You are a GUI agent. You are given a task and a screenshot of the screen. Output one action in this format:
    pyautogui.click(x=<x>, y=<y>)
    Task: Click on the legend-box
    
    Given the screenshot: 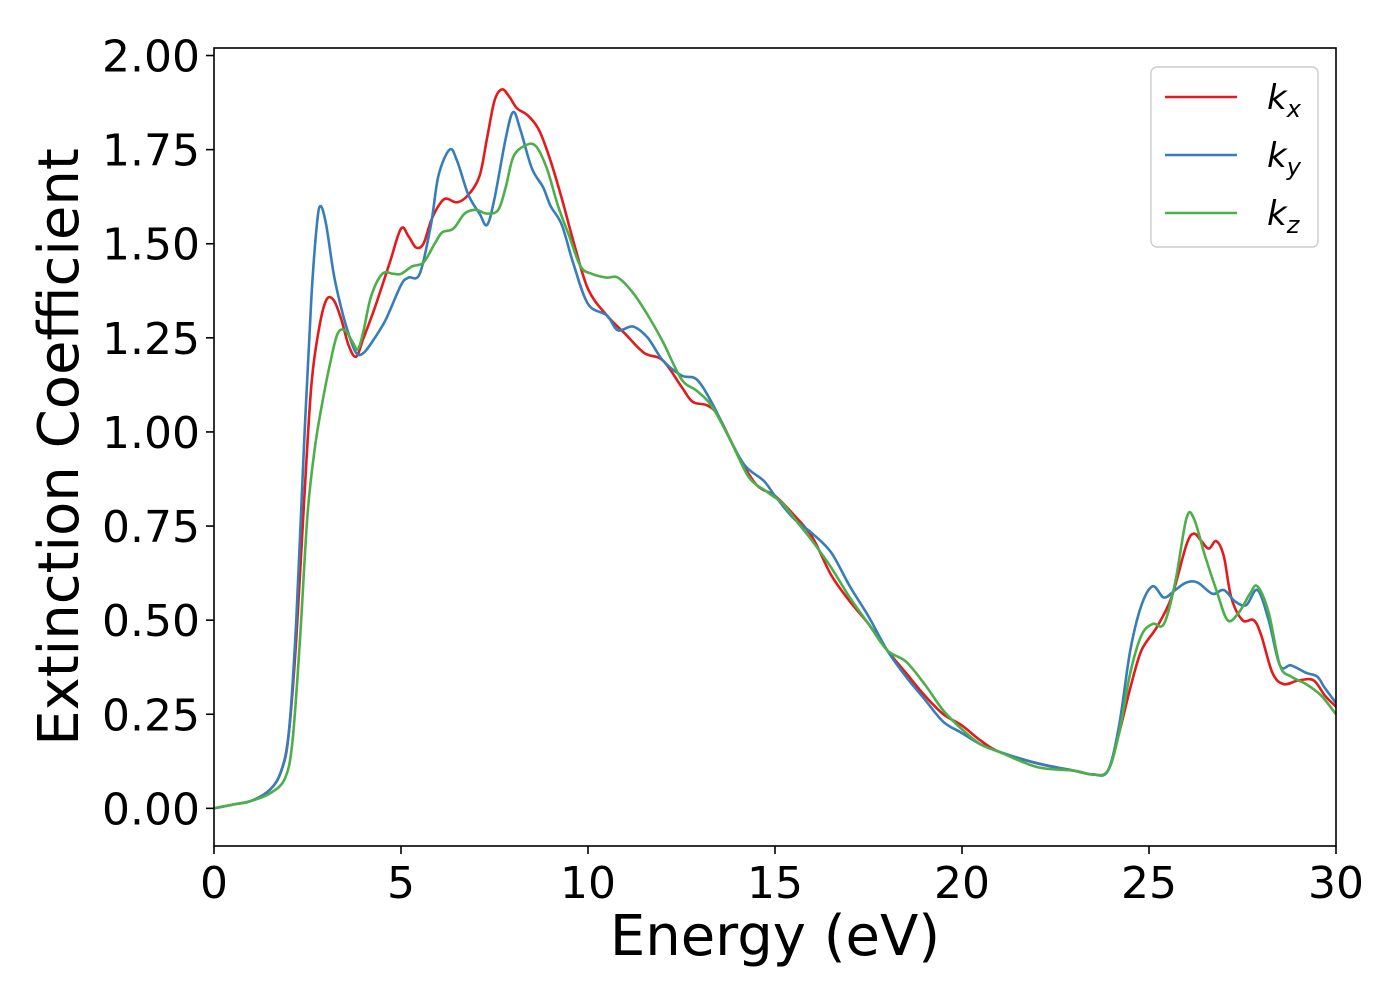 What is the action you would take?
    pyautogui.click(x=1234, y=157)
    